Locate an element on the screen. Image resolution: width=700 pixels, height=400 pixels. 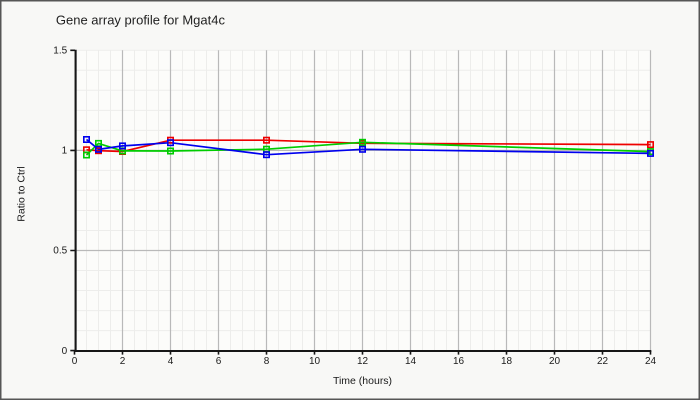
svg-text: 6 is located at coordinates (219, 361).